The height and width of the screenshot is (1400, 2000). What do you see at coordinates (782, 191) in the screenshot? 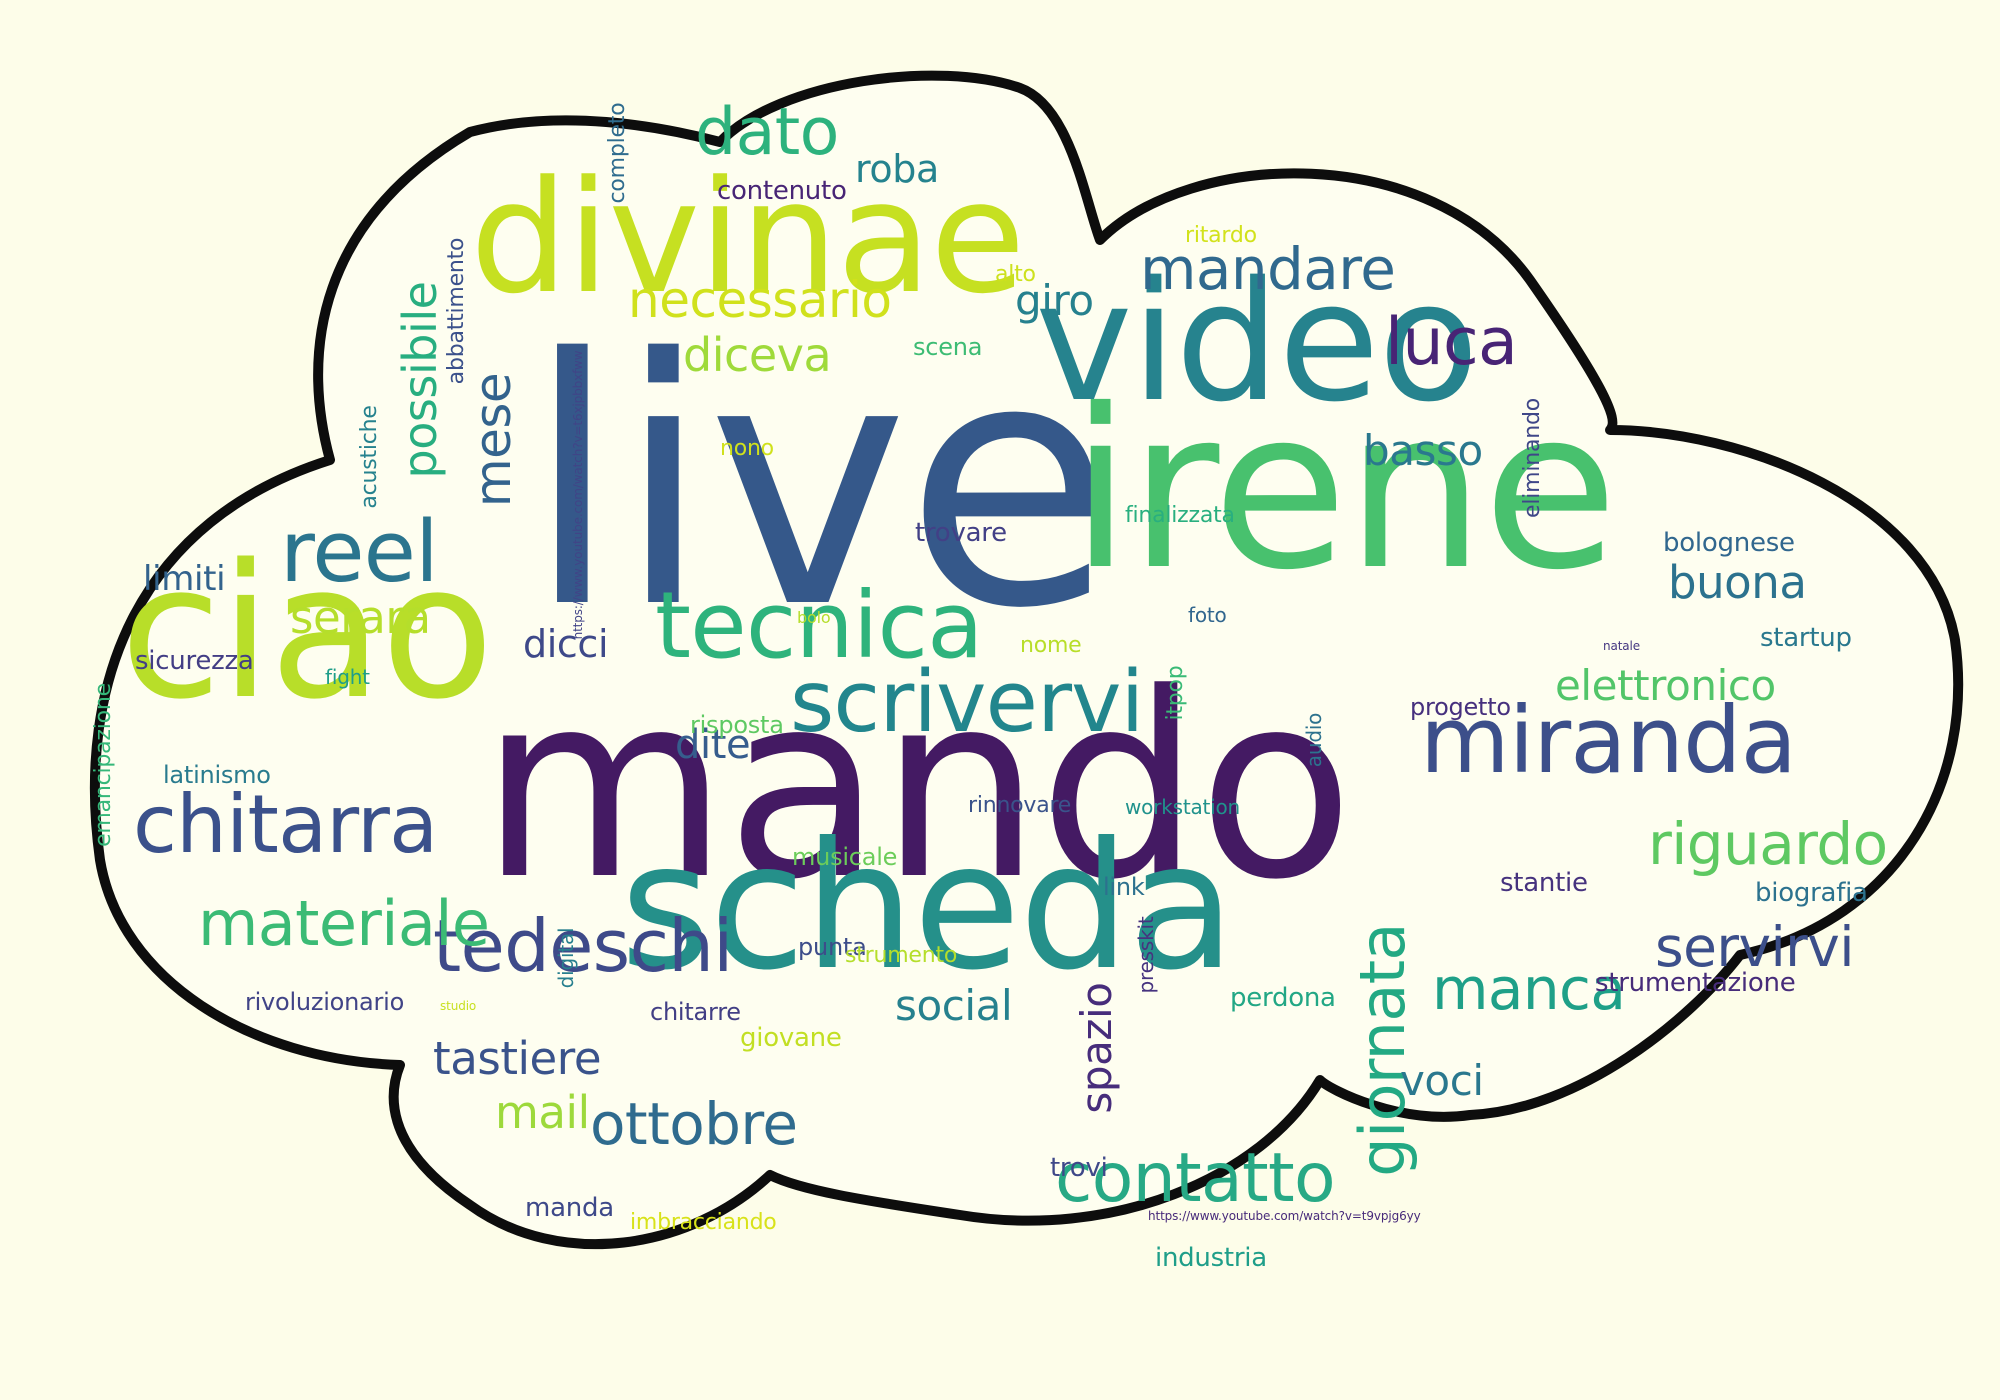
I see `word-contenuto: contenuto` at bounding box center [782, 191].